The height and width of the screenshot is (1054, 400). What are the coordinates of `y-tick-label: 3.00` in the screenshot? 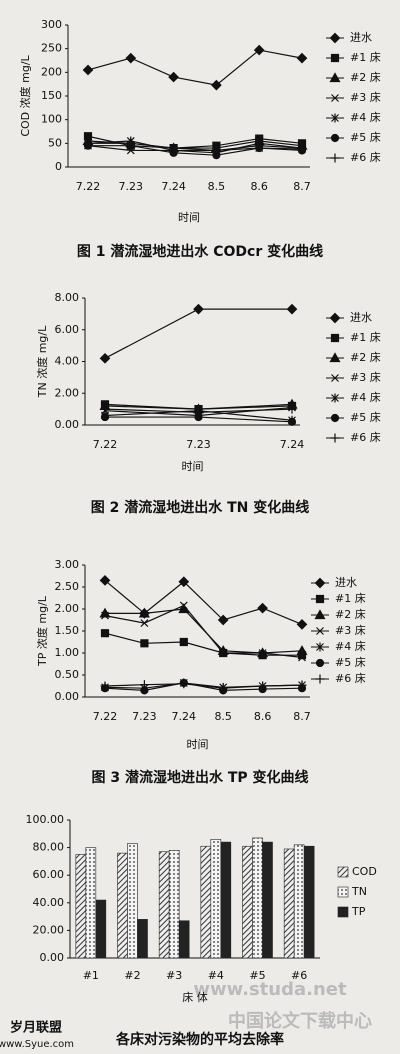 It's located at (67, 564).